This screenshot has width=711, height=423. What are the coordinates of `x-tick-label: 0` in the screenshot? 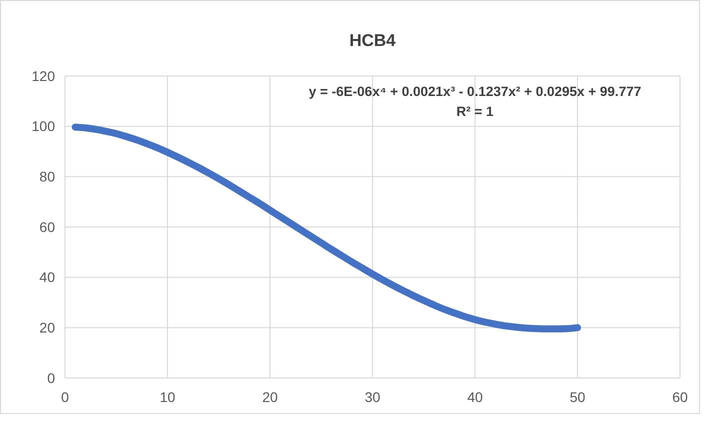 It's located at (65, 397).